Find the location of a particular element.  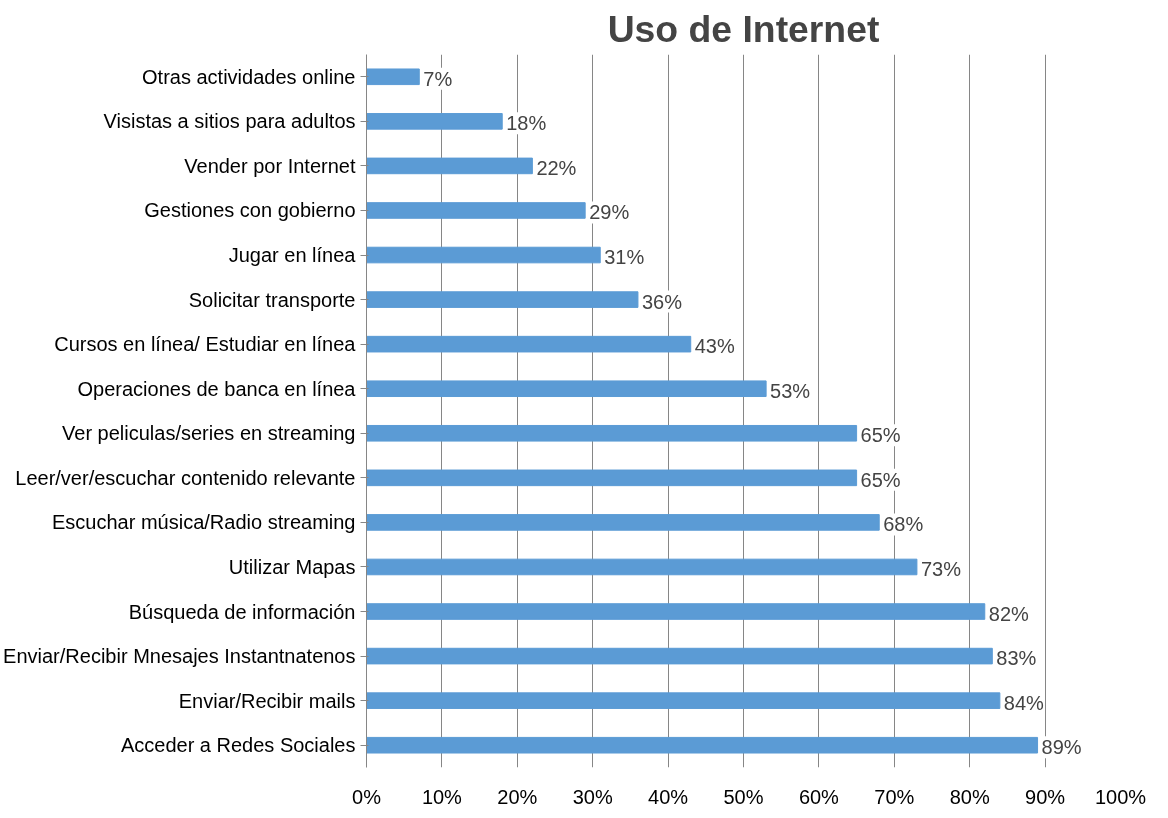

chart-title: Uso de Internet is located at coordinates (743, 28).